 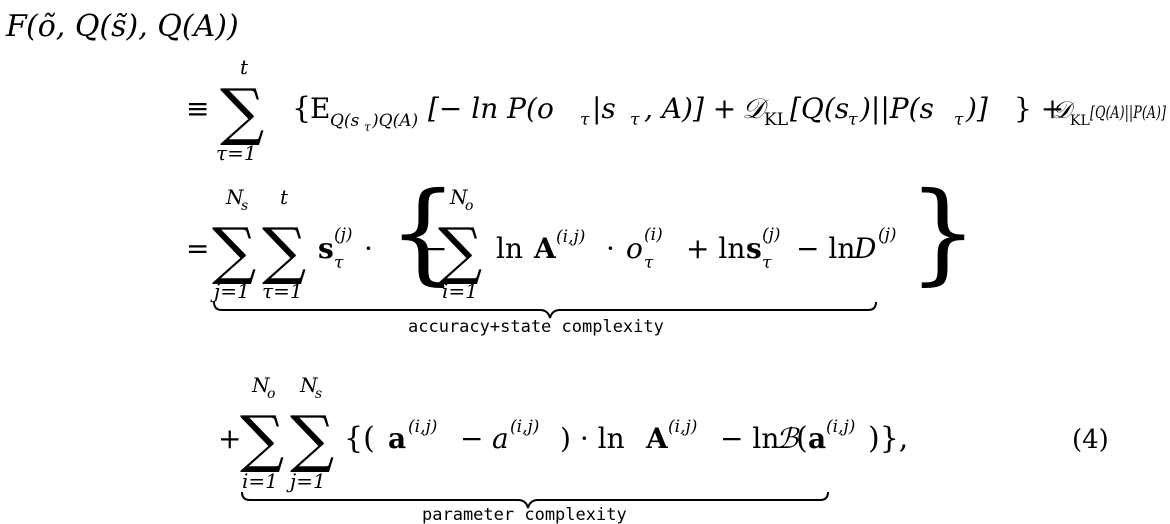 What do you see at coordinates (282, 291) in the screenshot?
I see `sum2-lower: τ=1` at bounding box center [282, 291].